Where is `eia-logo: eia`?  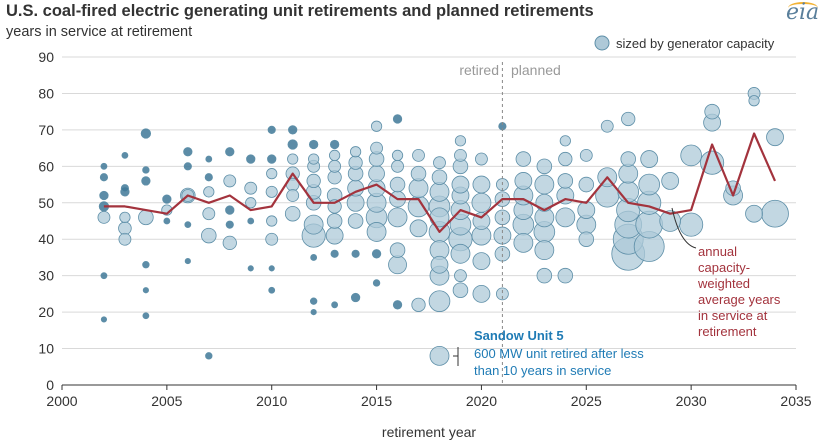
eia-logo: eia is located at coordinates (803, 12).